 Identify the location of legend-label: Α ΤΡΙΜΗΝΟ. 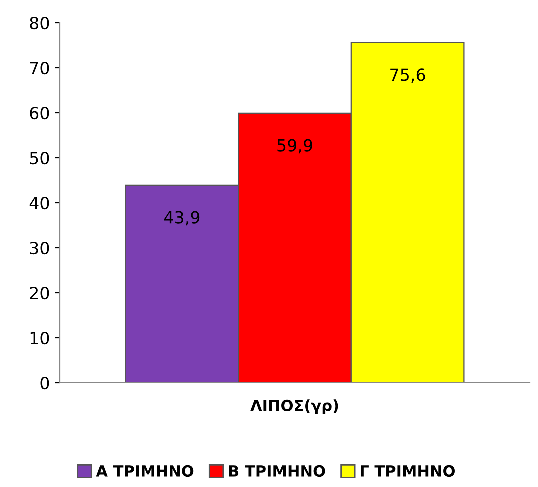
(145, 471).